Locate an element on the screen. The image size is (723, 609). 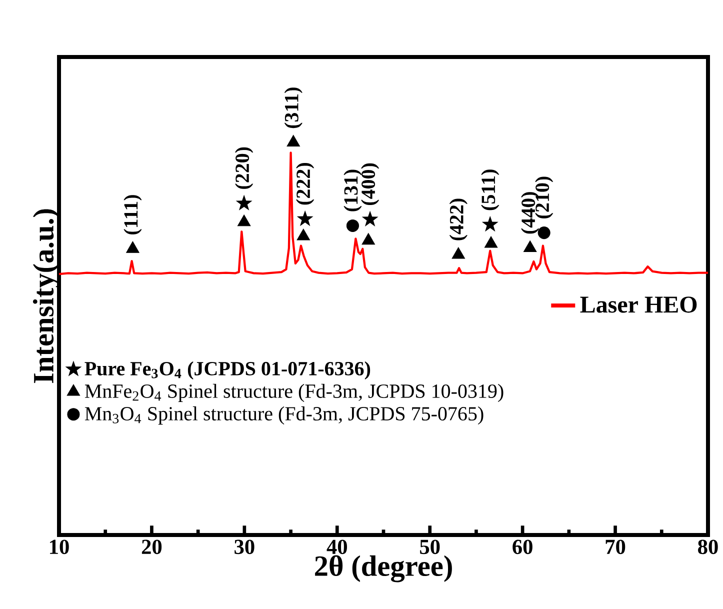
x-tick-label: 70 is located at coordinates (616, 547).